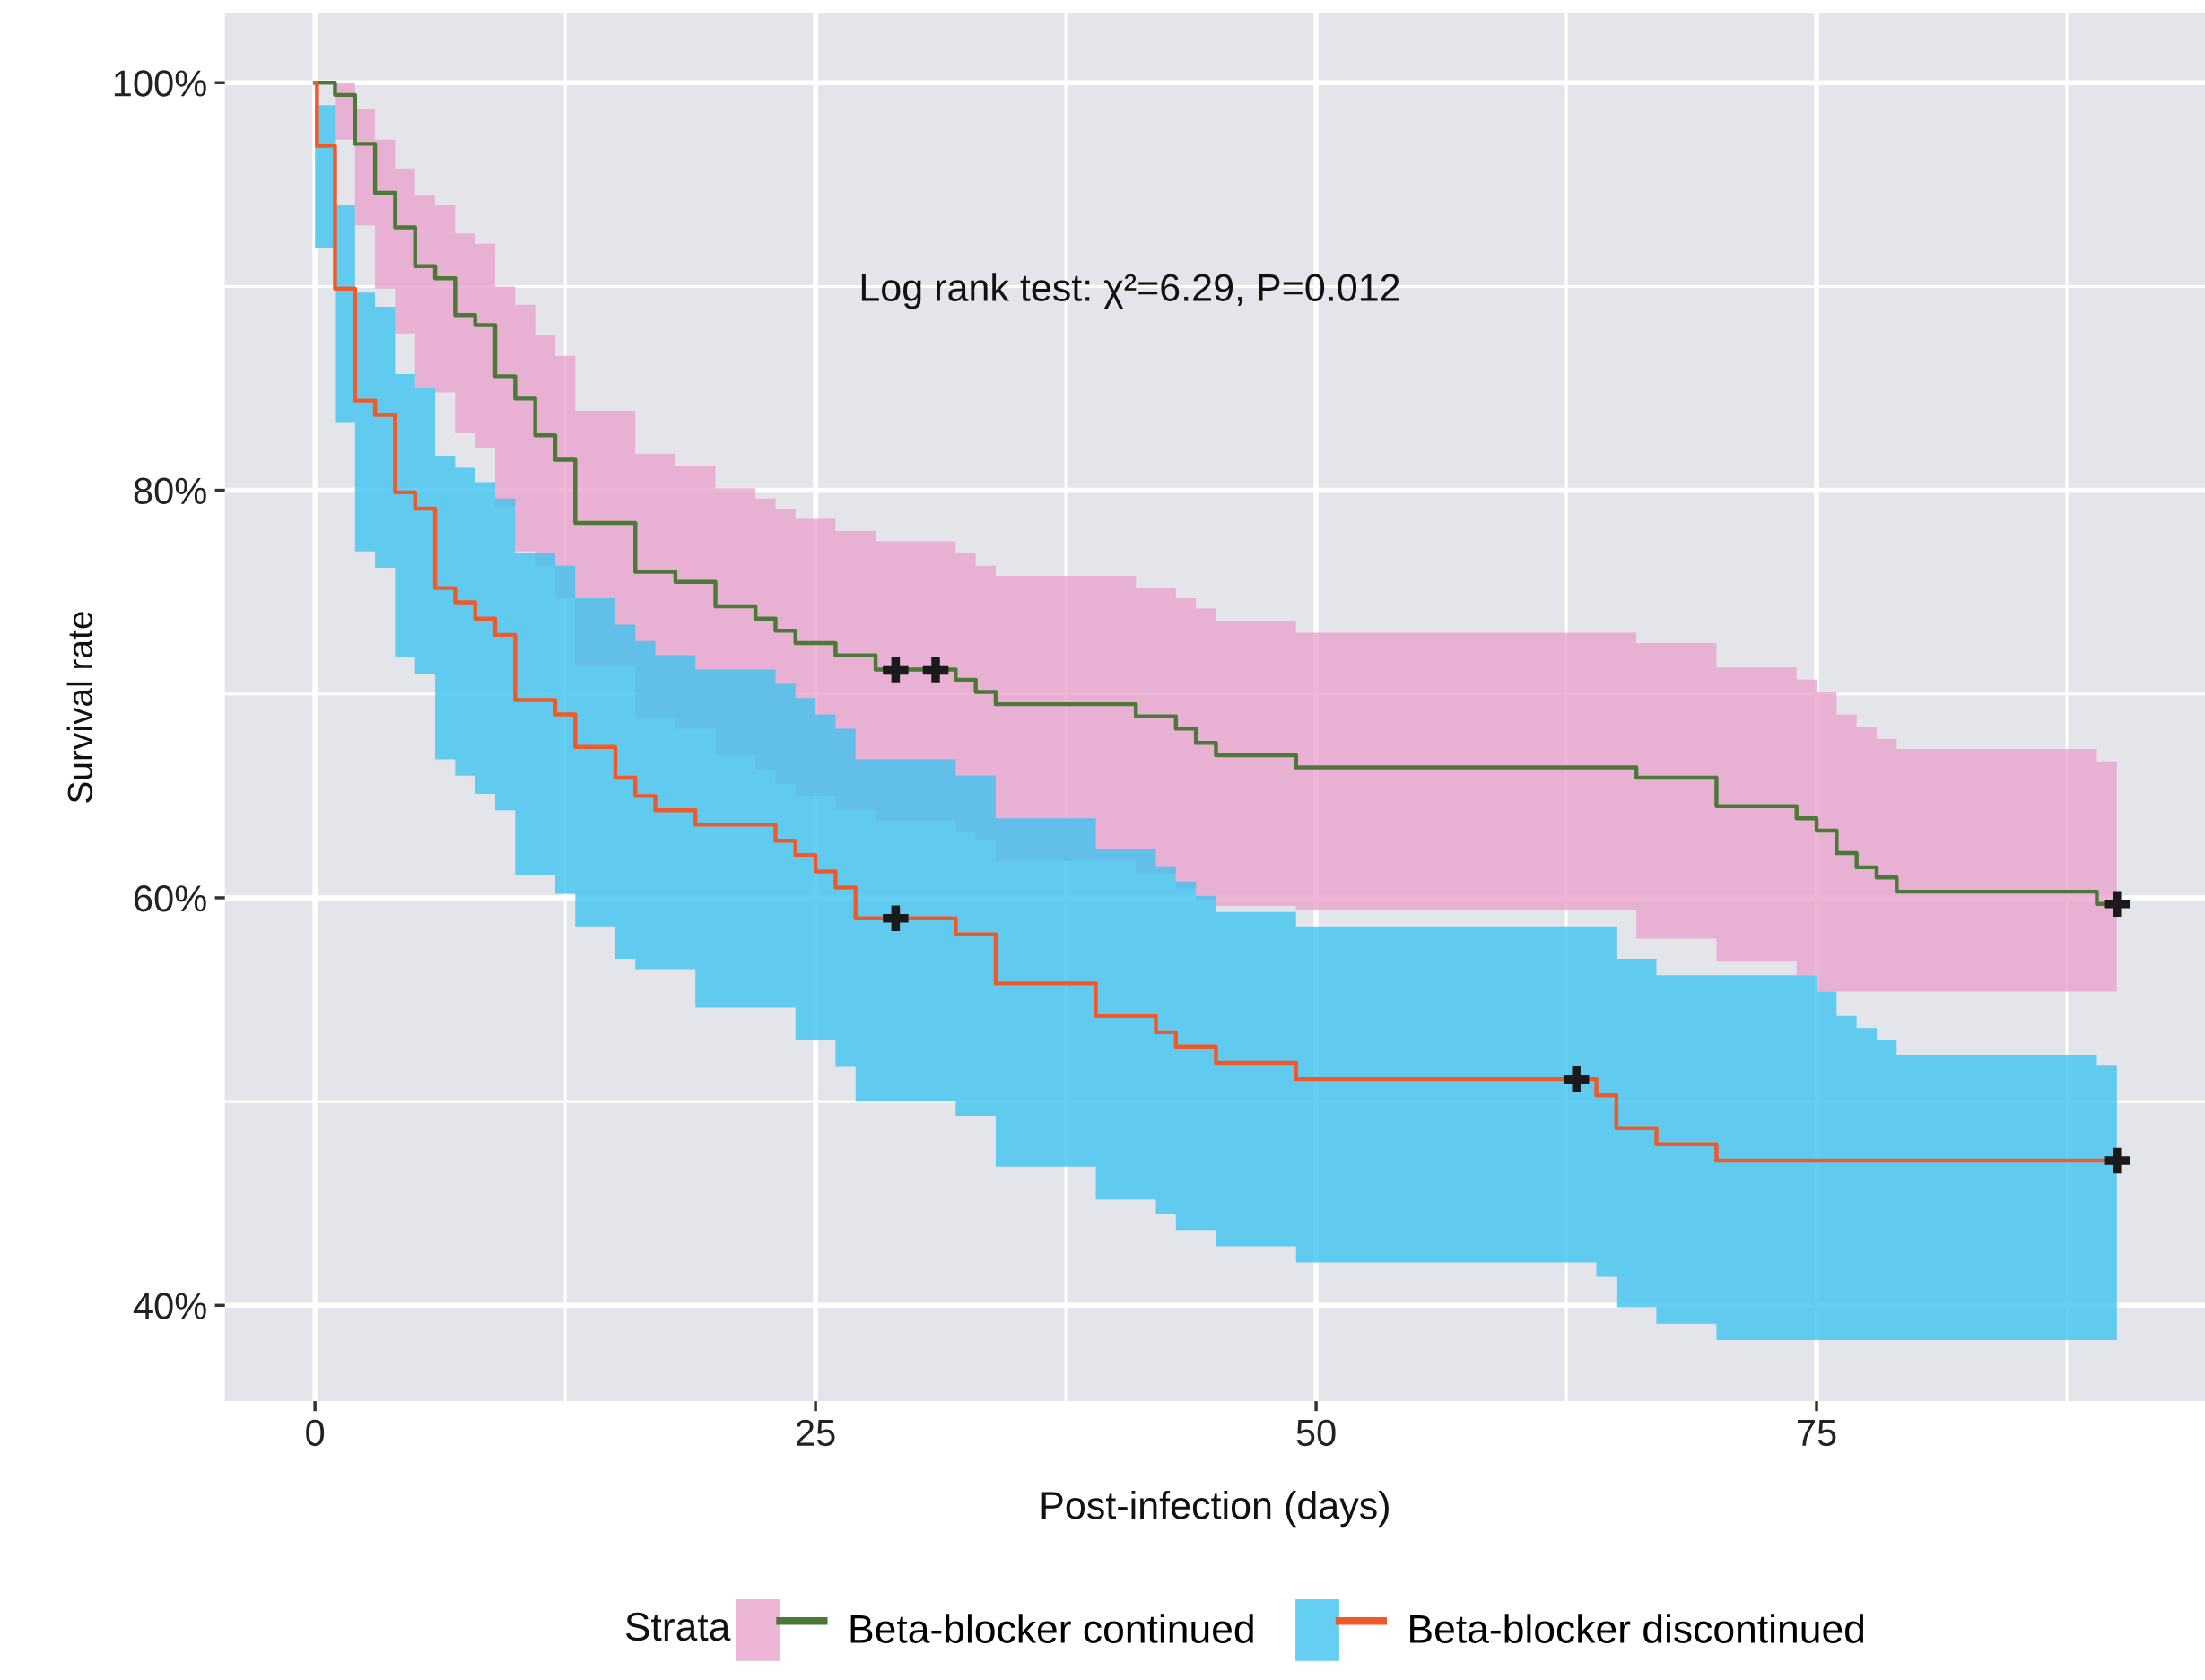  What do you see at coordinates (170, 1306) in the screenshot?
I see `y-tick-label: 40%` at bounding box center [170, 1306].